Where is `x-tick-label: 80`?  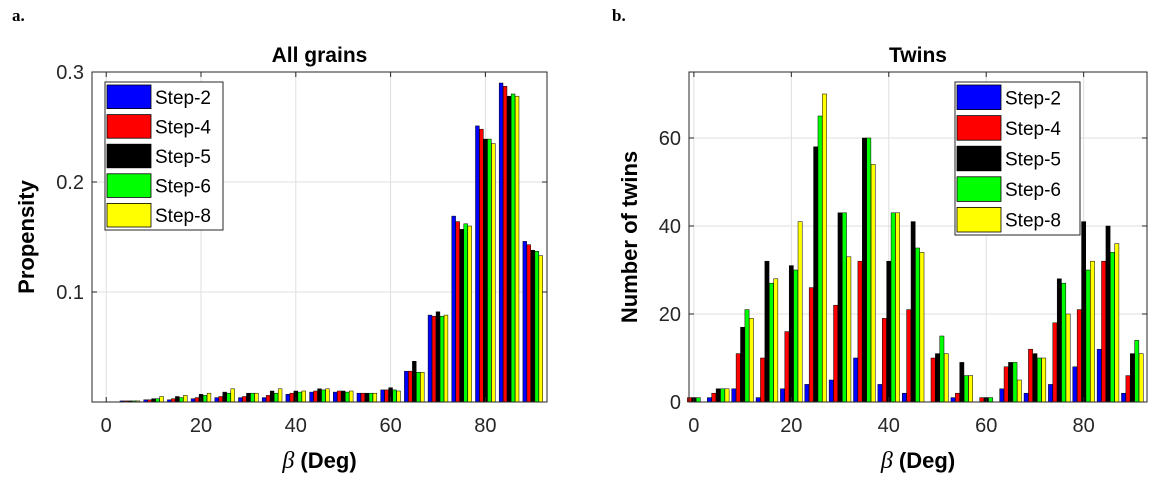
x-tick-label: 80 is located at coordinates (1084, 426).